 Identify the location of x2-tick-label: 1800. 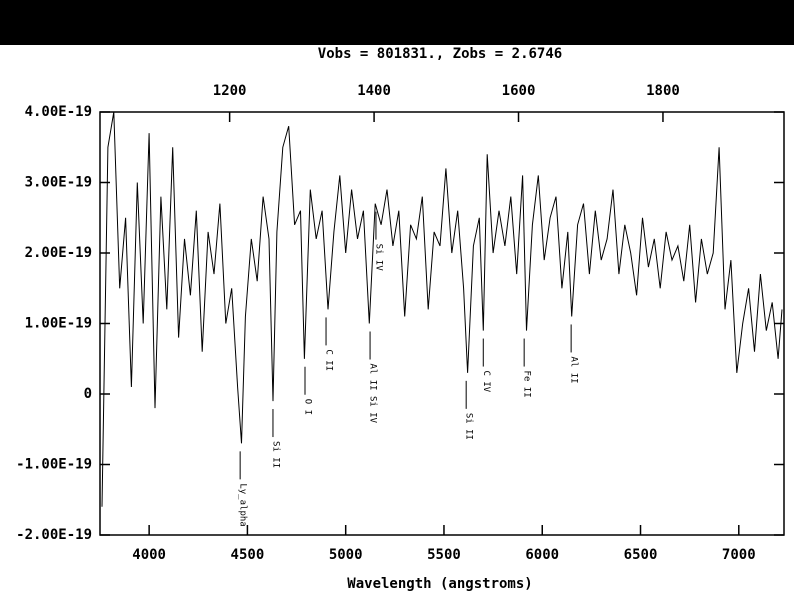
(663, 91).